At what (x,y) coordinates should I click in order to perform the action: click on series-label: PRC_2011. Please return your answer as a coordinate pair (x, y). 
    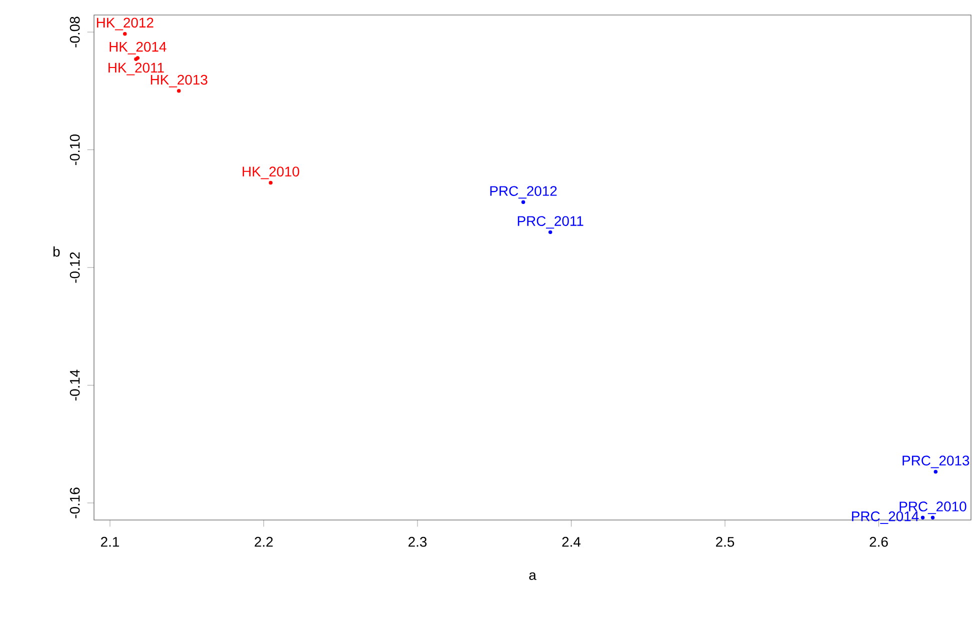
    Looking at the image, I should click on (551, 222).